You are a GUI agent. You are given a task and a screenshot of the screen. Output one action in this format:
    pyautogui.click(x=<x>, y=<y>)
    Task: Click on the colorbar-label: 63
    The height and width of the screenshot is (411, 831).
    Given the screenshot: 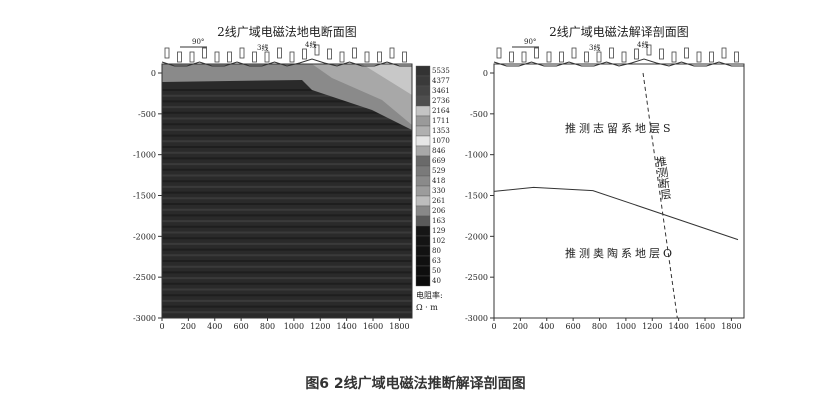 What is the action you would take?
    pyautogui.click(x=436, y=261)
    